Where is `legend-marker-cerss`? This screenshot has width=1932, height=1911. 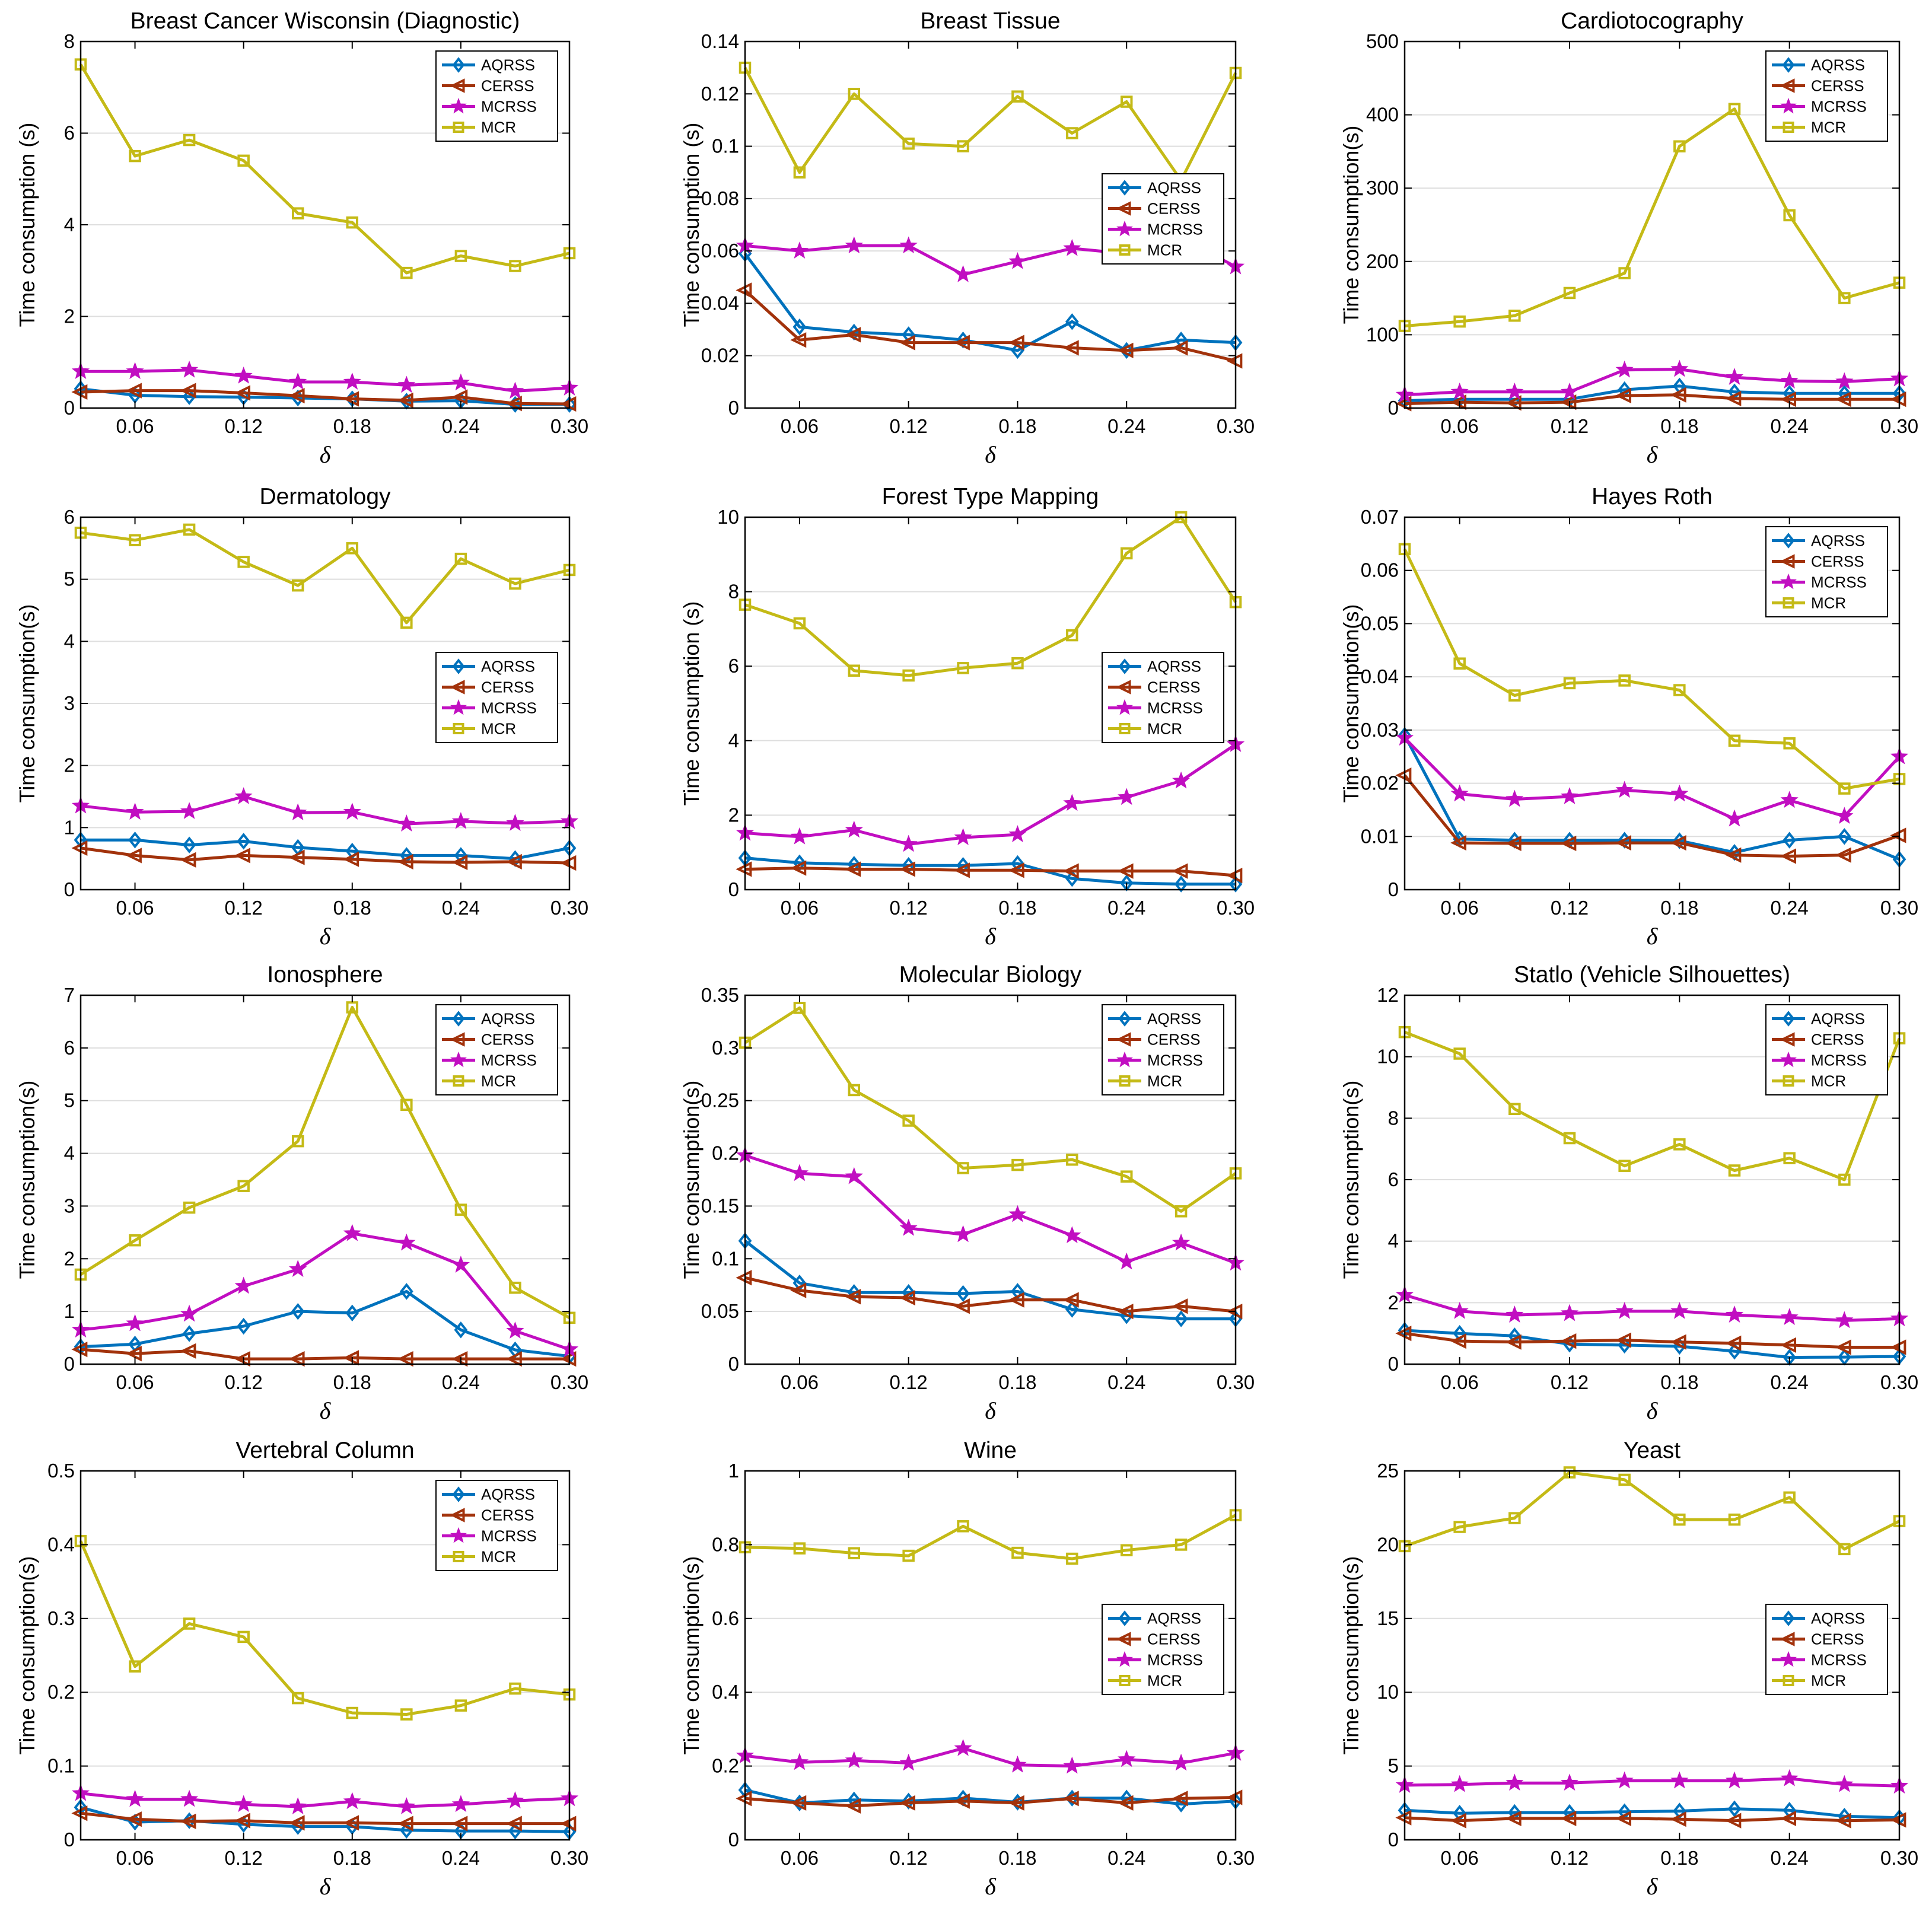
legend-marker-cerss is located at coordinates (1788, 561).